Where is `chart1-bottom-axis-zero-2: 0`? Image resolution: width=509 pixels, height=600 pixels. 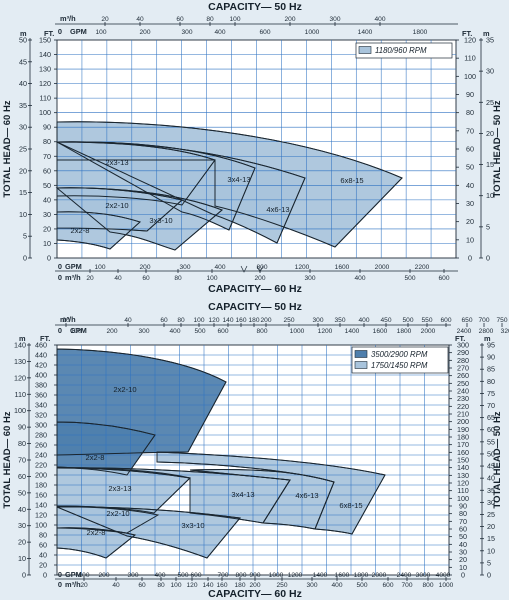
chart1-bottom-axis-zero-2: 0 is located at coordinates (60, 277).